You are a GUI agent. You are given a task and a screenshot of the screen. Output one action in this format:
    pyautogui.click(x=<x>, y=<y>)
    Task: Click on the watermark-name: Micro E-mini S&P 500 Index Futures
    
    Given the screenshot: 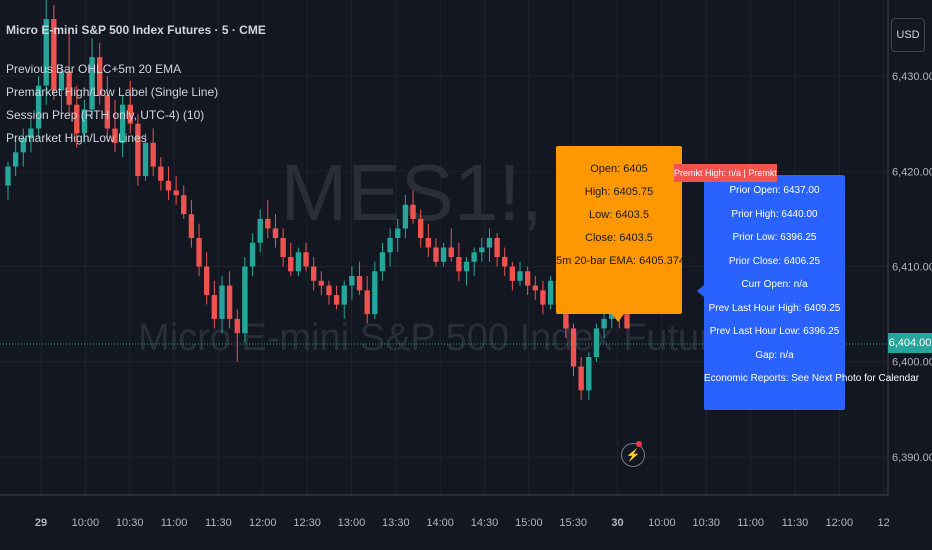 What is the action you would take?
    pyautogui.click(x=445, y=338)
    